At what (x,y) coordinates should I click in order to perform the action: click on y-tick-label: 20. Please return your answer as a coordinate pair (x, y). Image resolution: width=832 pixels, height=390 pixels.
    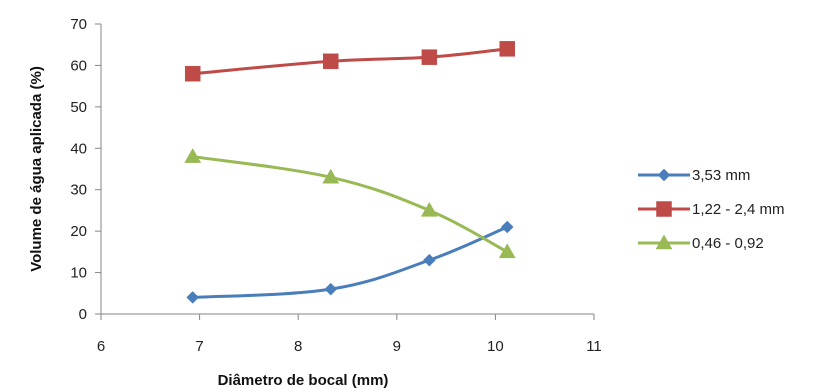
    Looking at the image, I should click on (78, 231).